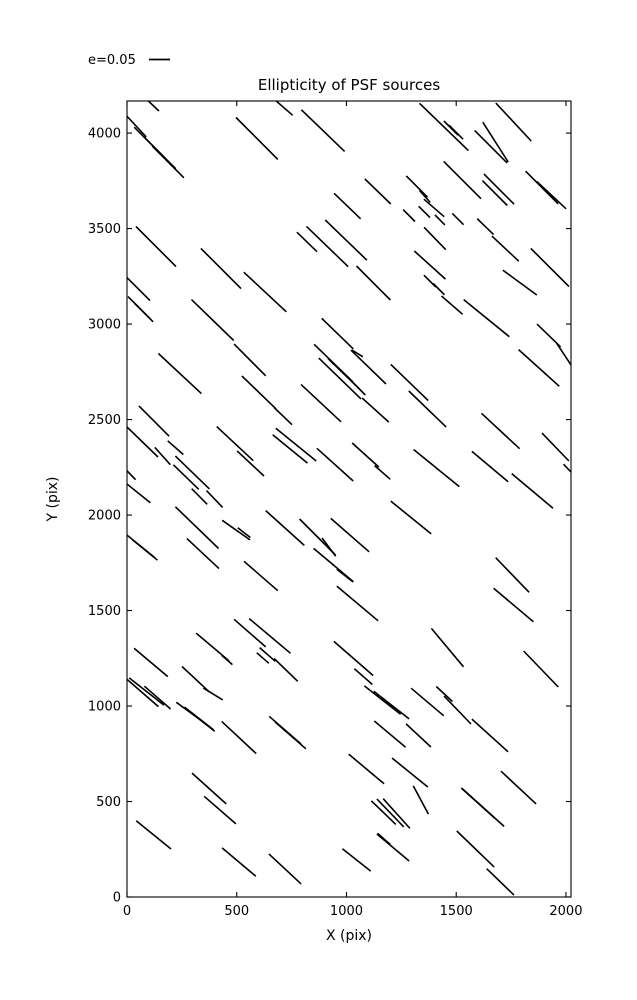 The image size is (637, 1000). Describe the element at coordinates (456, 911) in the screenshot. I see `x-tick-label: 1500` at that location.